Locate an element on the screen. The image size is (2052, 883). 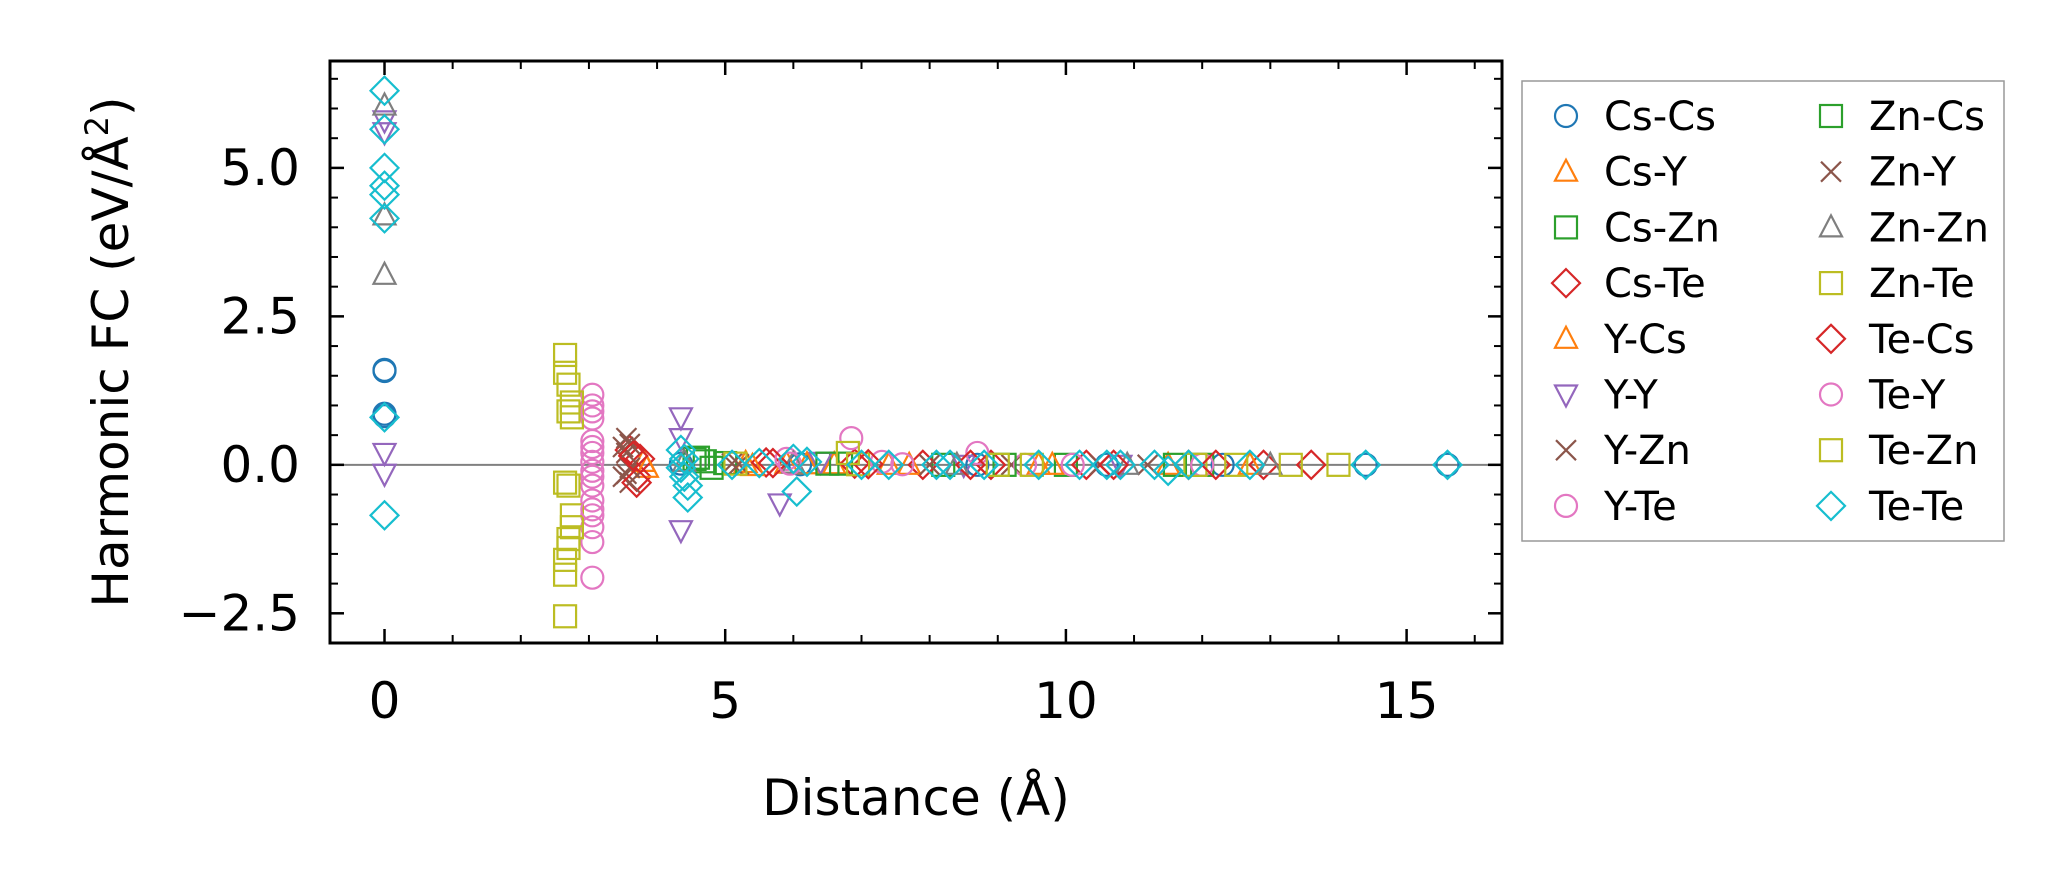
y-tick-label: 0.0 is located at coordinates (260, 465).